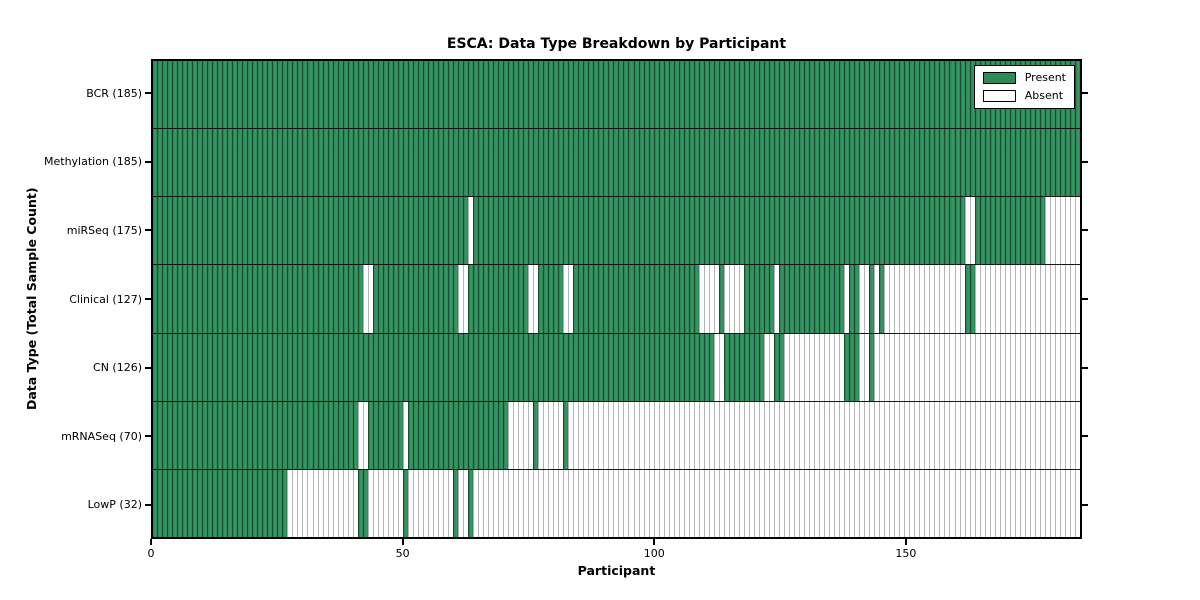 Image resolution: width=1200 pixels, height=600 pixels. What do you see at coordinates (616, 163) in the screenshot?
I see `data-type-row-methylation` at bounding box center [616, 163].